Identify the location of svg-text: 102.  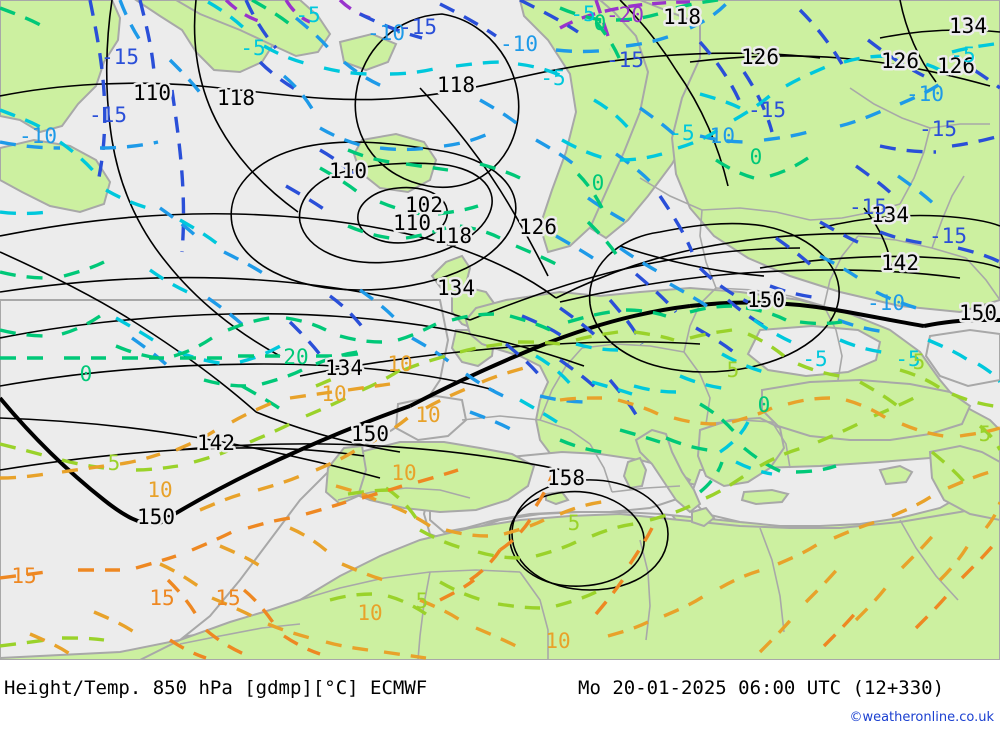
(424, 205).